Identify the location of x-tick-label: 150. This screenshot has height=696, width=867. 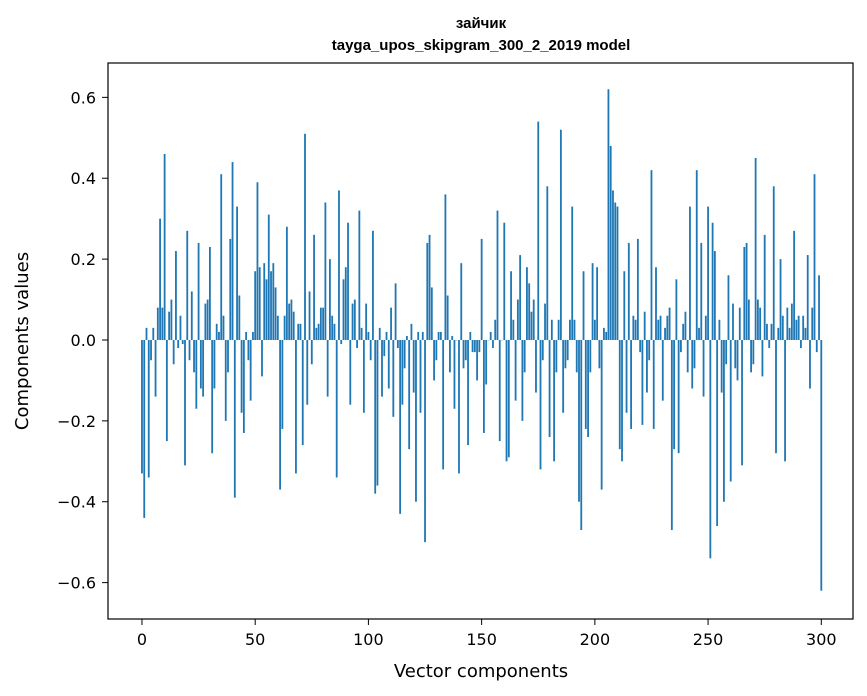
(481, 639).